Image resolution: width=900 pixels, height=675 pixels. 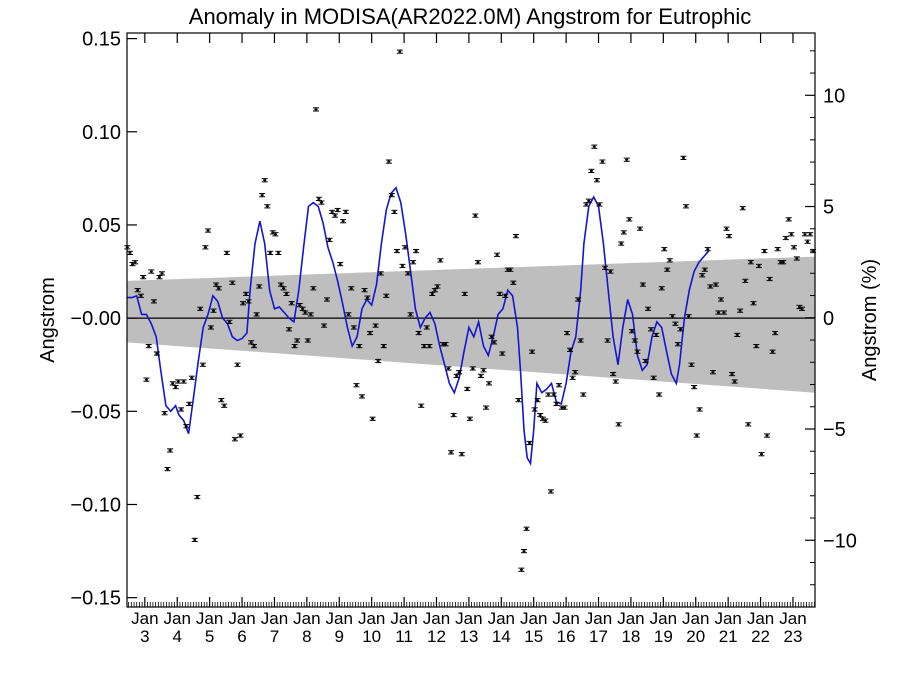 I want to click on y-tick-label-left: 0.05, so click(x=101, y=226).